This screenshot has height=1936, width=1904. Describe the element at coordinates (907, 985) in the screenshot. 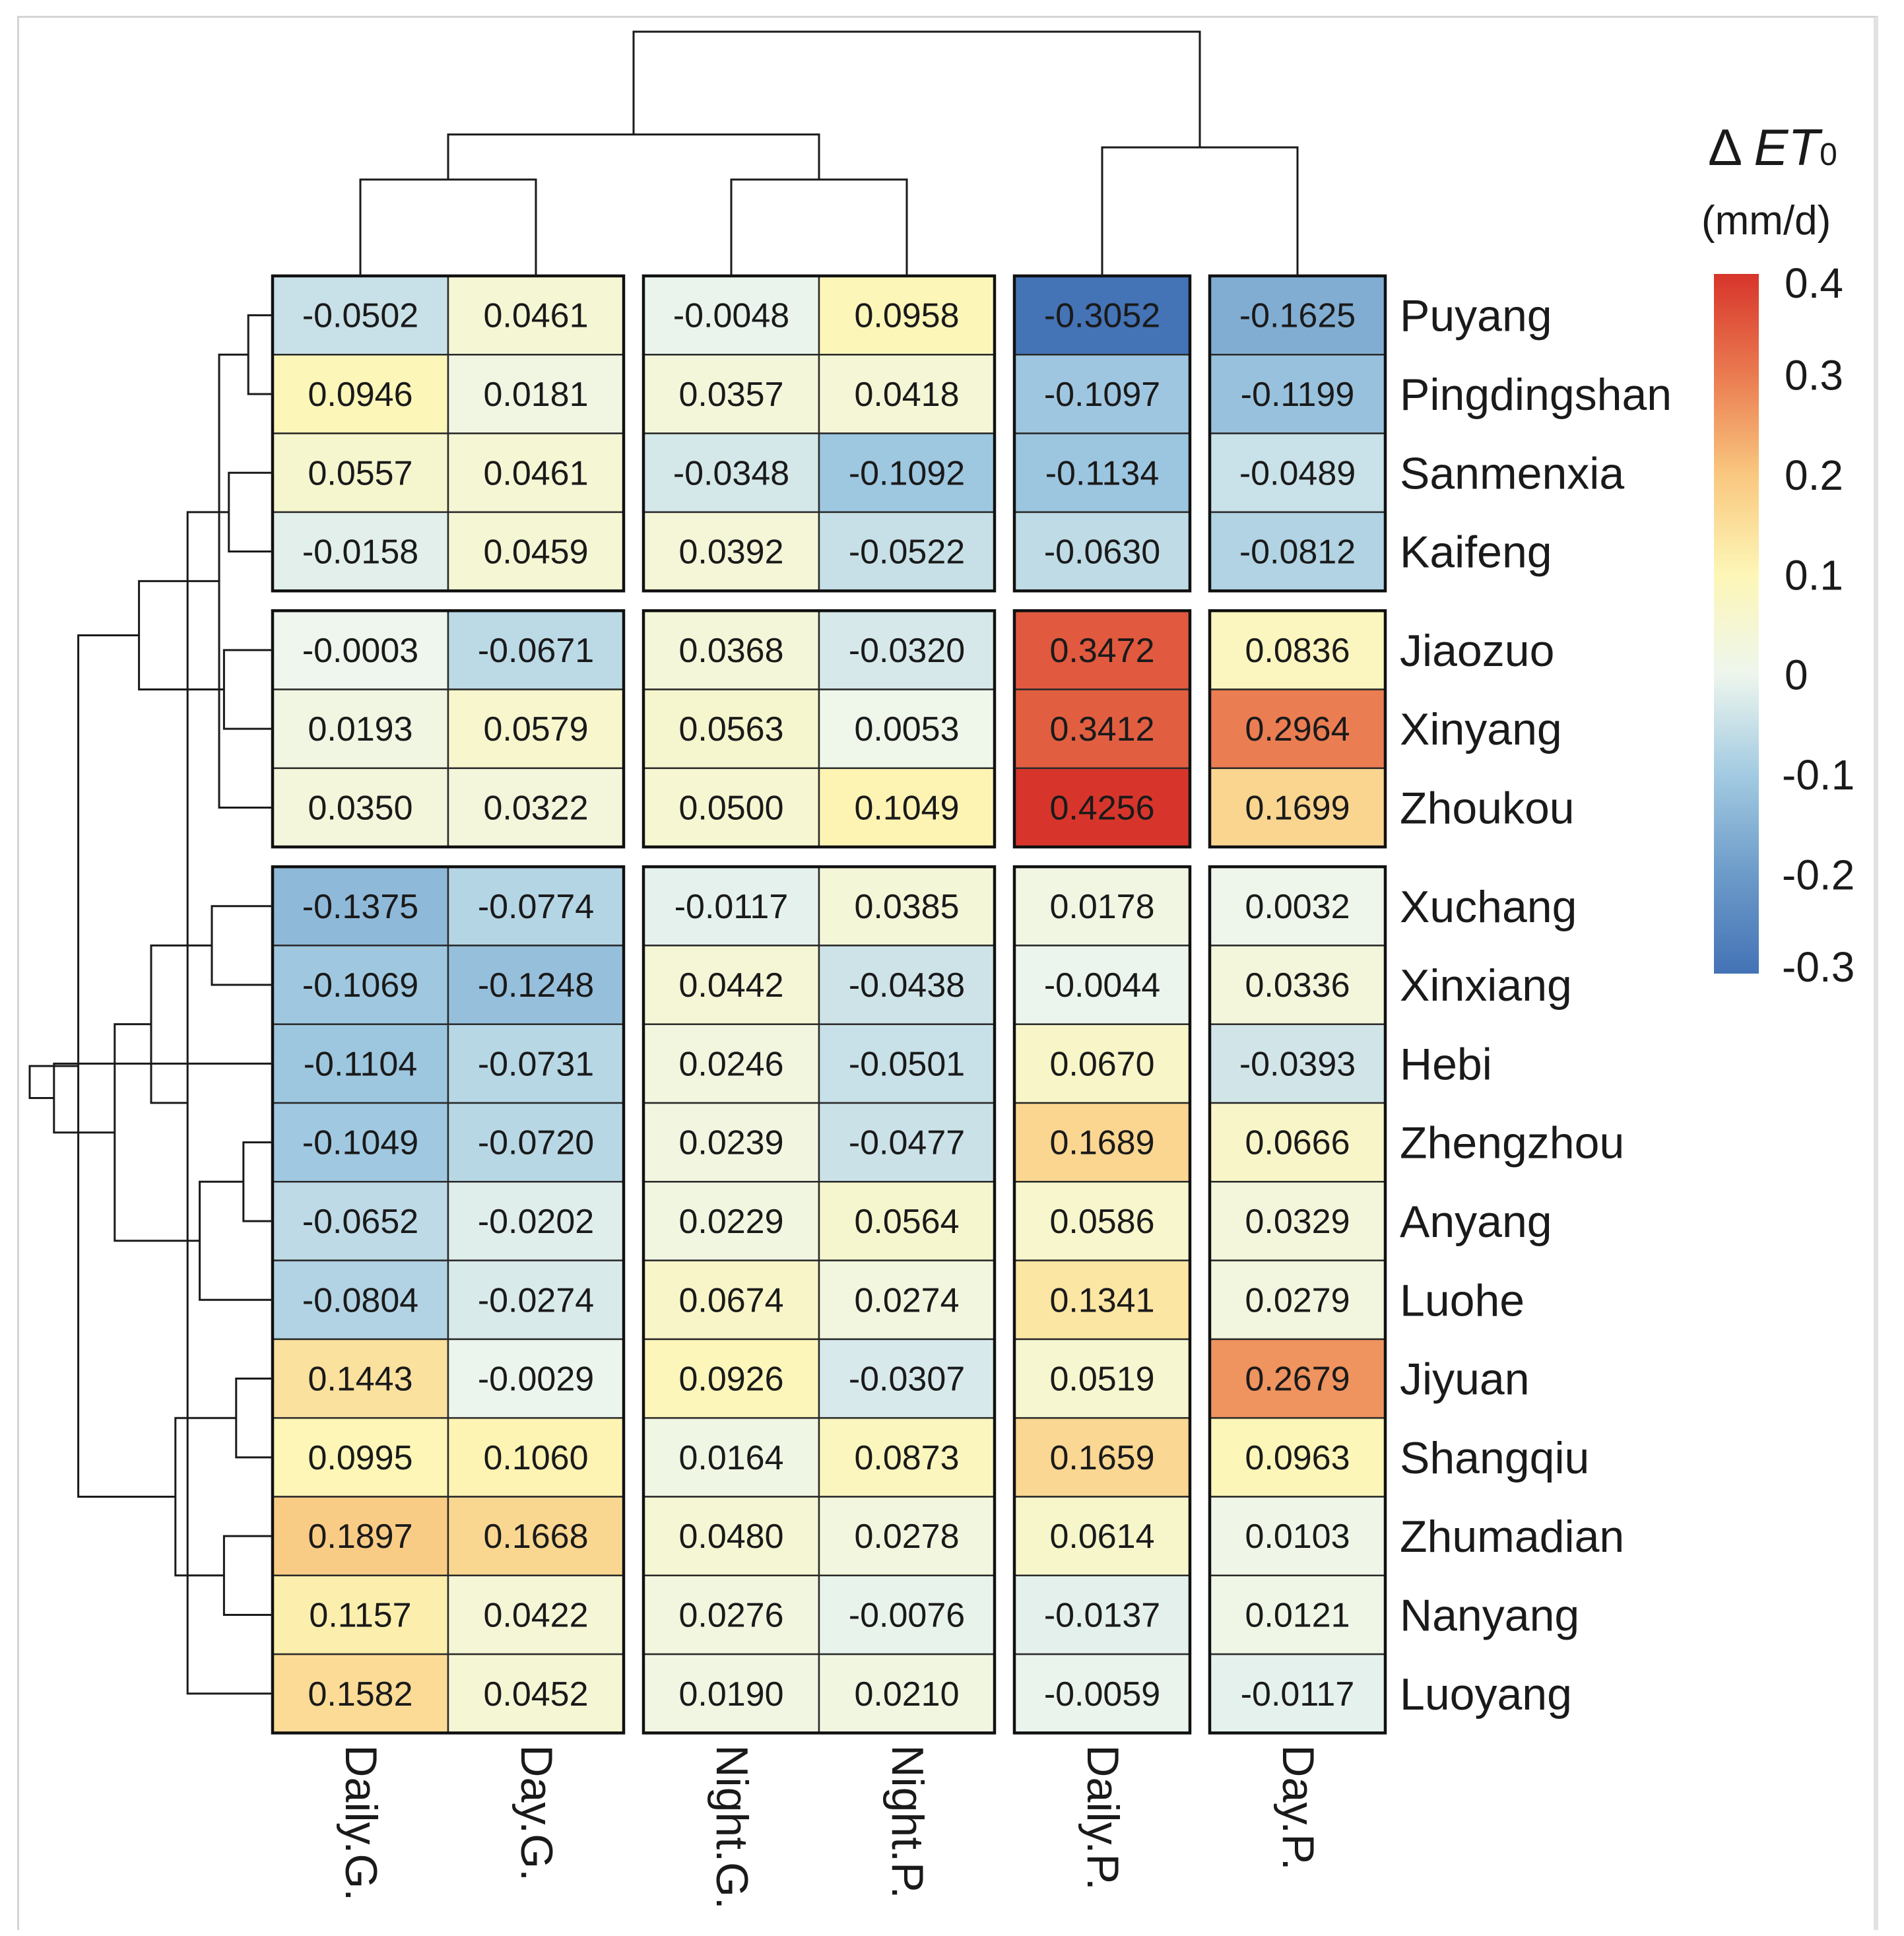

I see `cell-value-label: -0.0438` at that location.